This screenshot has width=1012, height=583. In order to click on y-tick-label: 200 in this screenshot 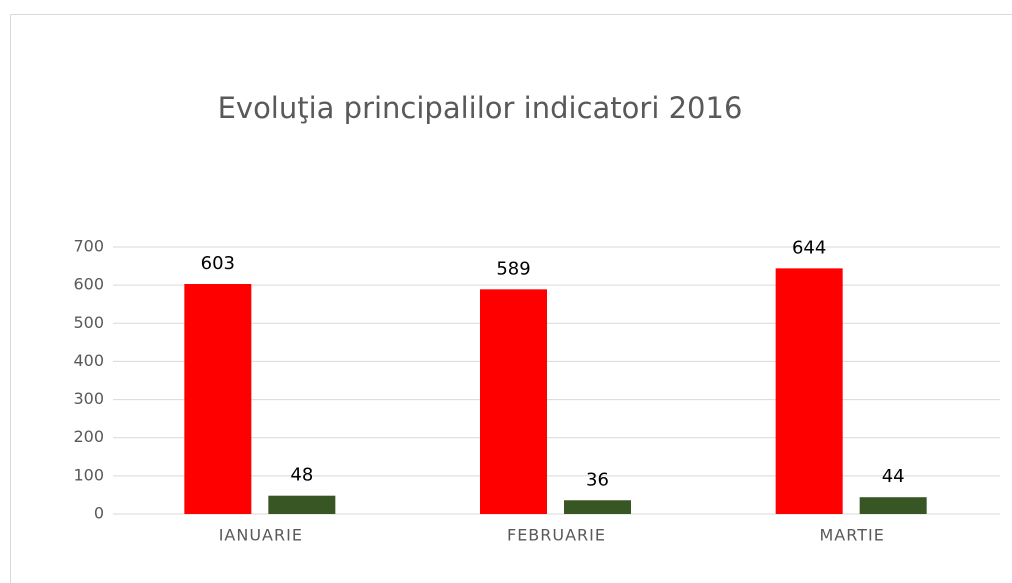, I will do `click(88, 436)`.